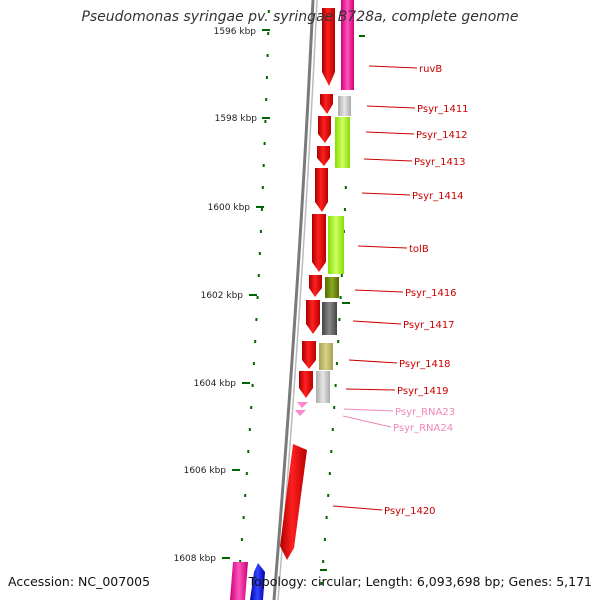 The width and height of the screenshot is (600, 604). I want to click on gene-label: Psyr_1420, so click(410, 511).